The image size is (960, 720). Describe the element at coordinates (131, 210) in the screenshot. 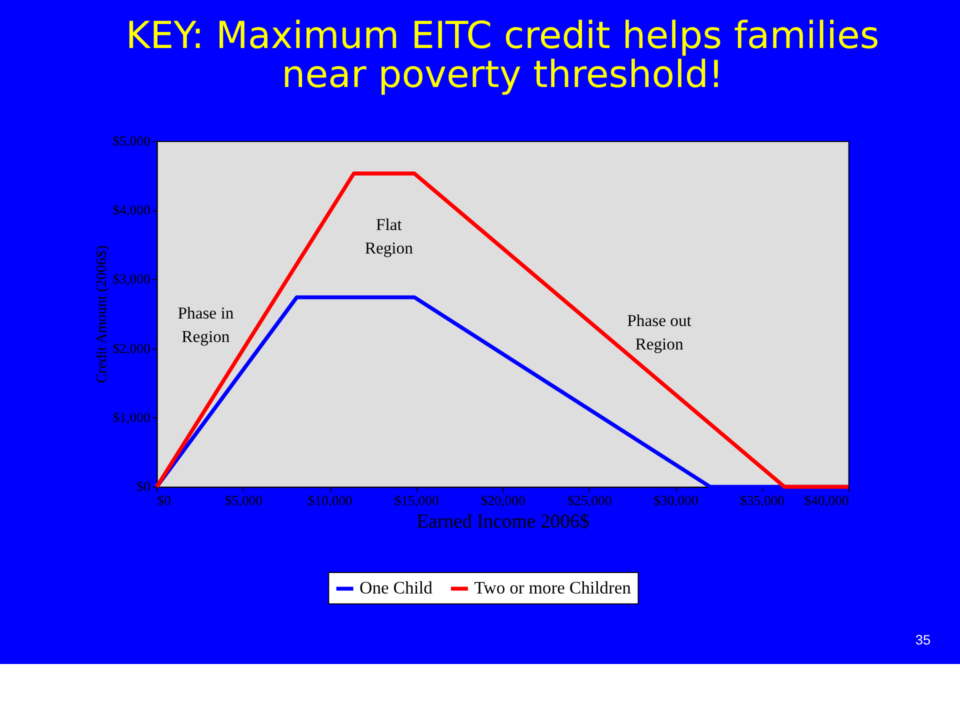

I see `y-tick-label: $4,000` at that location.